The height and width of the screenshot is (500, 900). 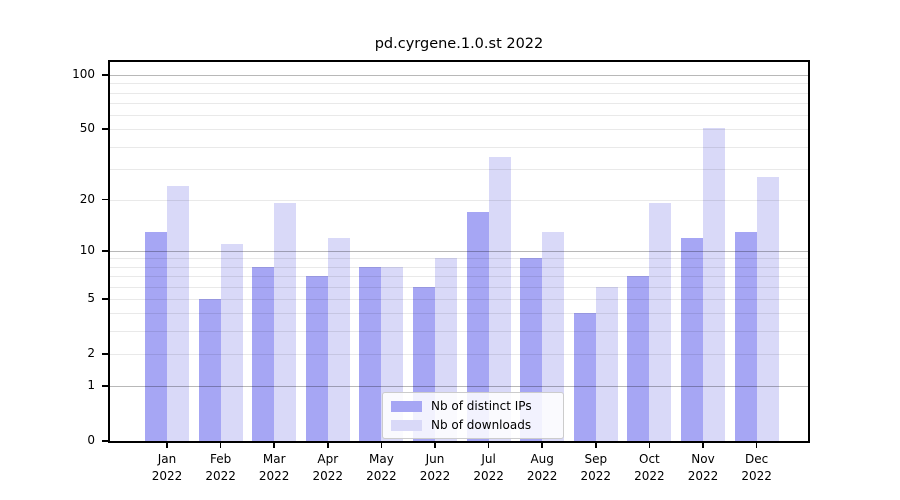 What do you see at coordinates (542, 467) in the screenshot?
I see `x-tick-label: Aug 2022` at bounding box center [542, 467].